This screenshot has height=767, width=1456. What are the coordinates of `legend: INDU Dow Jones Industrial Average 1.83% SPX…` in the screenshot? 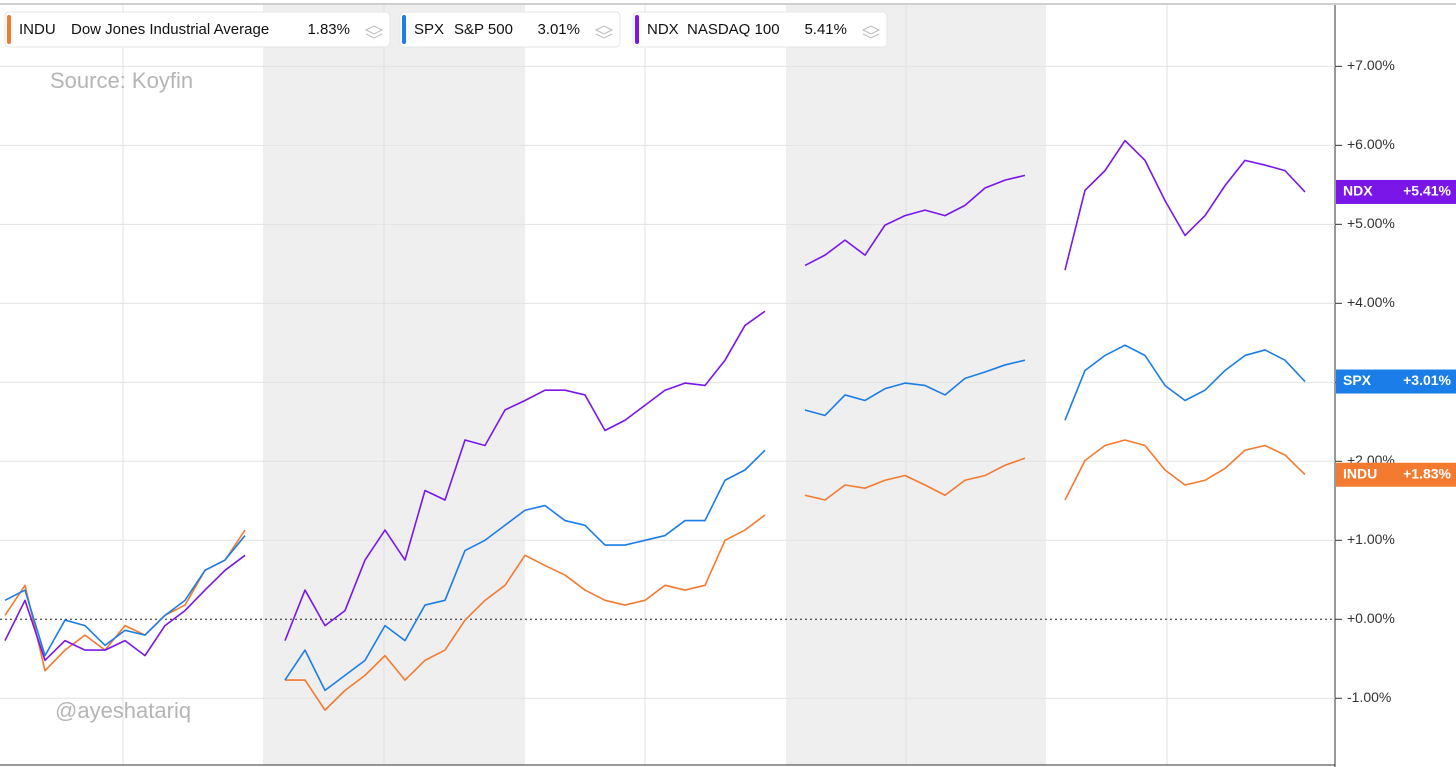 It's located at (446, 29).